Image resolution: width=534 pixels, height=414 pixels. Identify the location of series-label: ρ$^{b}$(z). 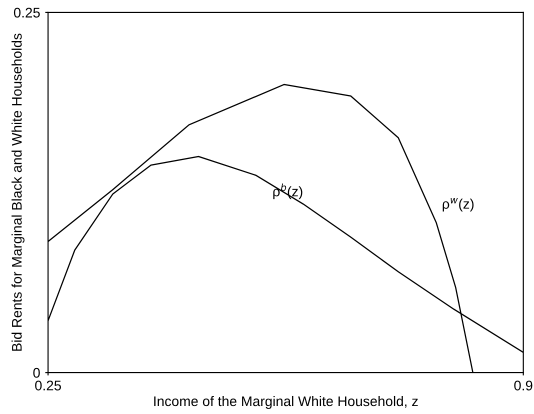
(287, 192).